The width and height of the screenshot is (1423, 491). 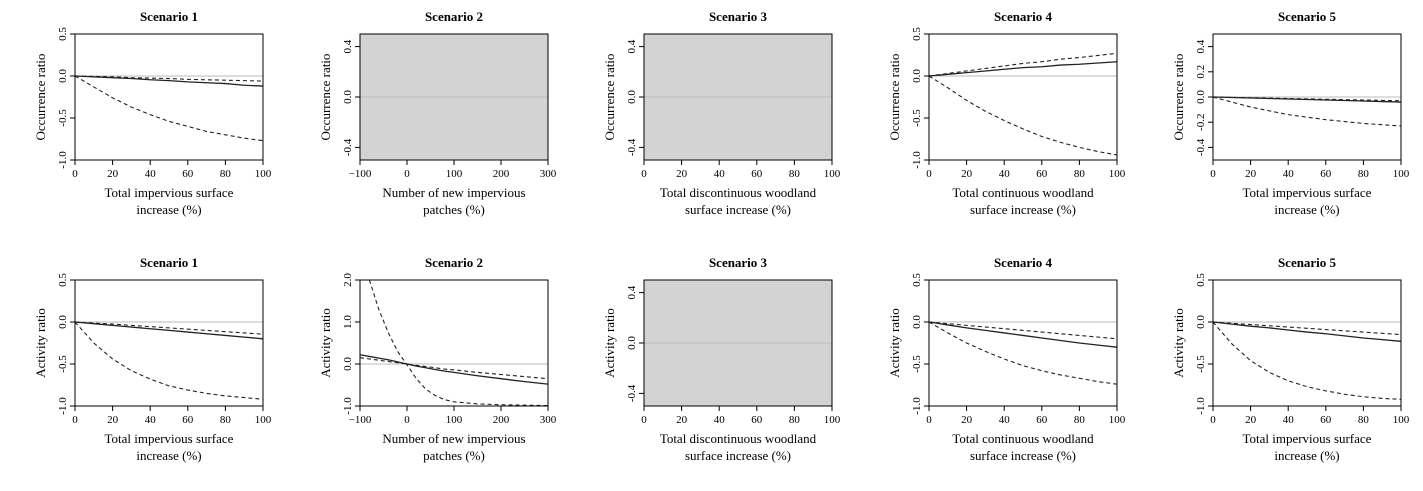 I want to click on x-axis-label: Total continuous woodland, so click(x=1023, y=437).